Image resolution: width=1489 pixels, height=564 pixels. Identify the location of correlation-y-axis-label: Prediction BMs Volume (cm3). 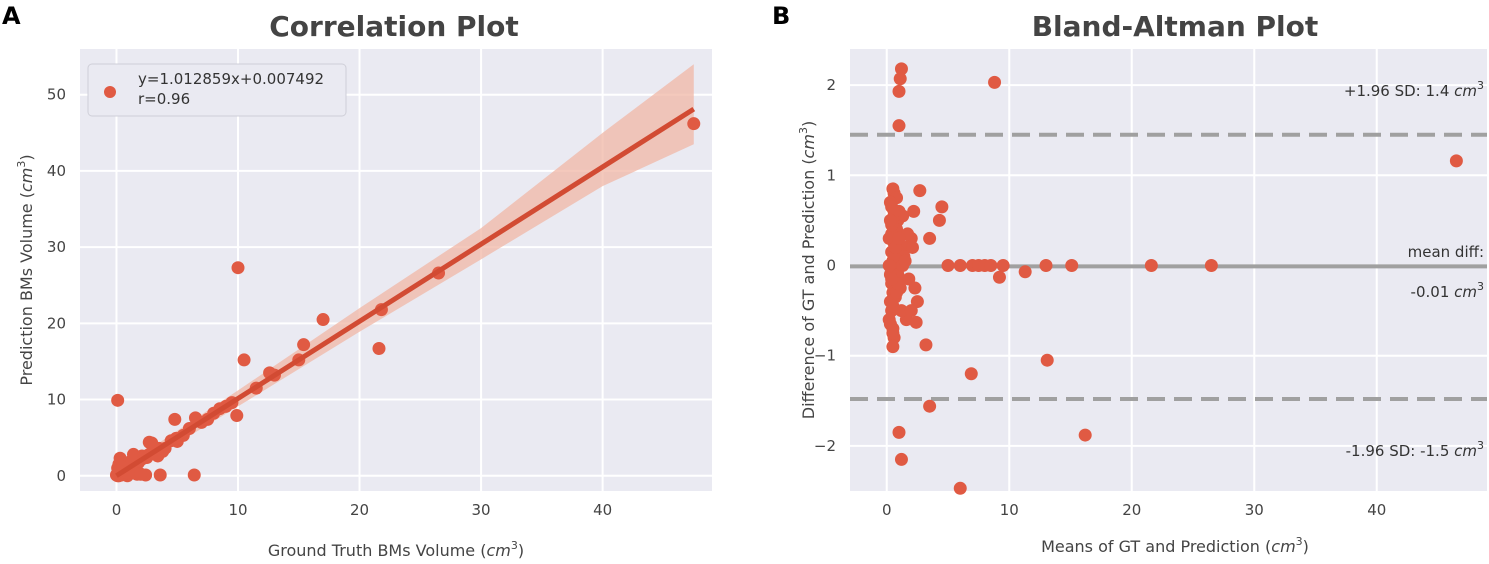
(25, 269).